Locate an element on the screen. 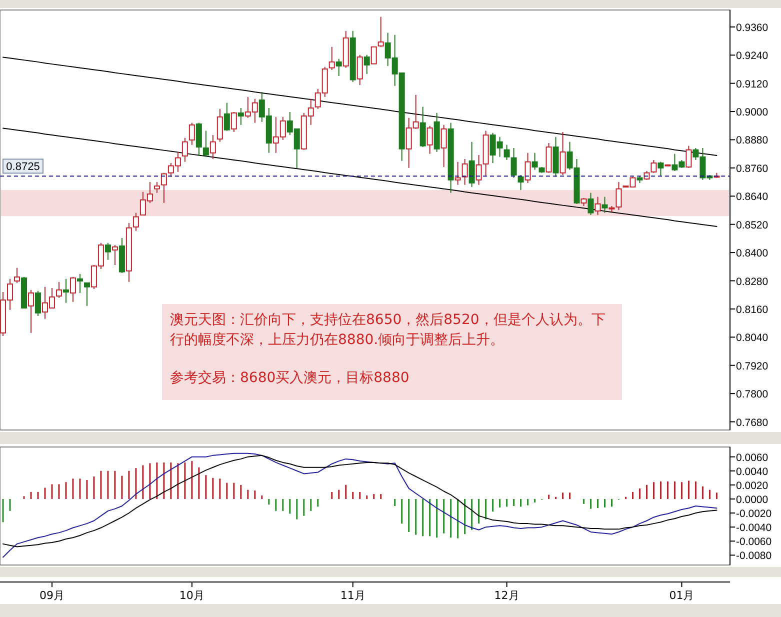 The width and height of the screenshot is (781, 617). y-tick-label: 0.0060 is located at coordinates (752, 458).